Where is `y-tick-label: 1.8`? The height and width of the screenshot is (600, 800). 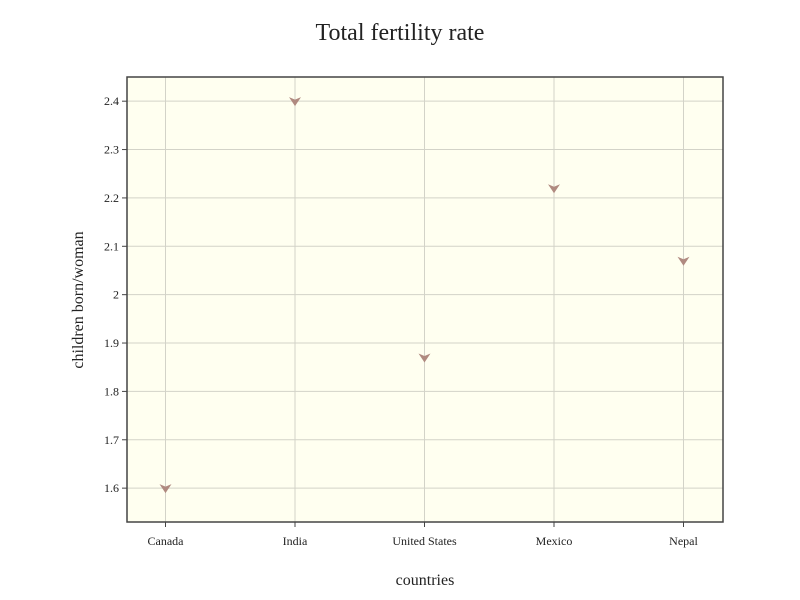
y-tick-label: 1.8 is located at coordinates (111, 391).